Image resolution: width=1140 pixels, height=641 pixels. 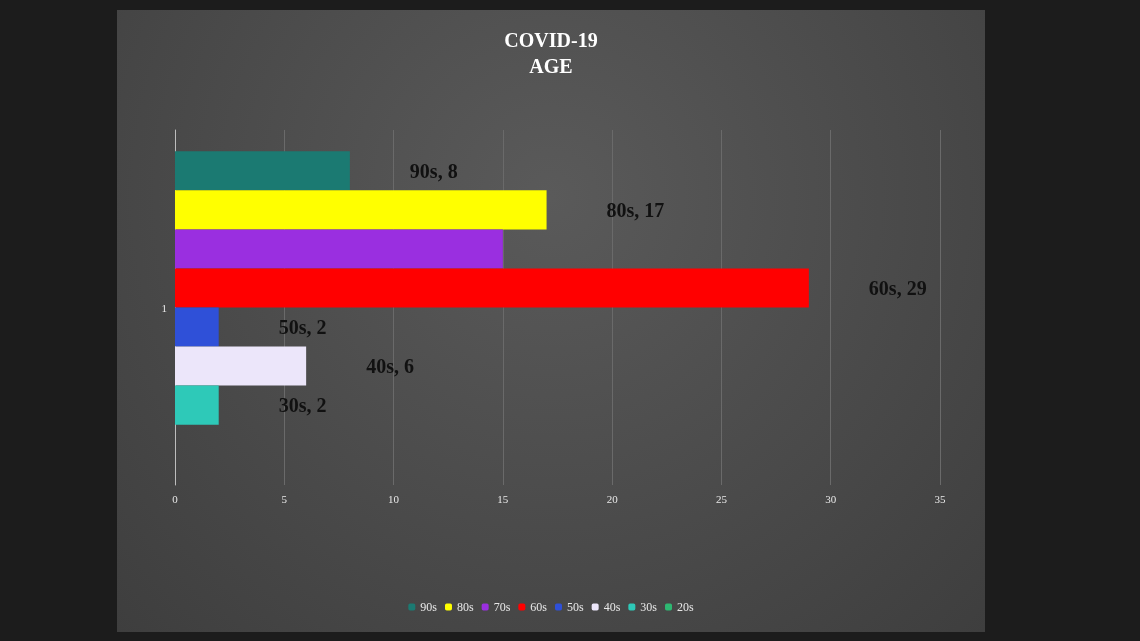 I want to click on legend-label: 20s, so click(x=686, y=607).